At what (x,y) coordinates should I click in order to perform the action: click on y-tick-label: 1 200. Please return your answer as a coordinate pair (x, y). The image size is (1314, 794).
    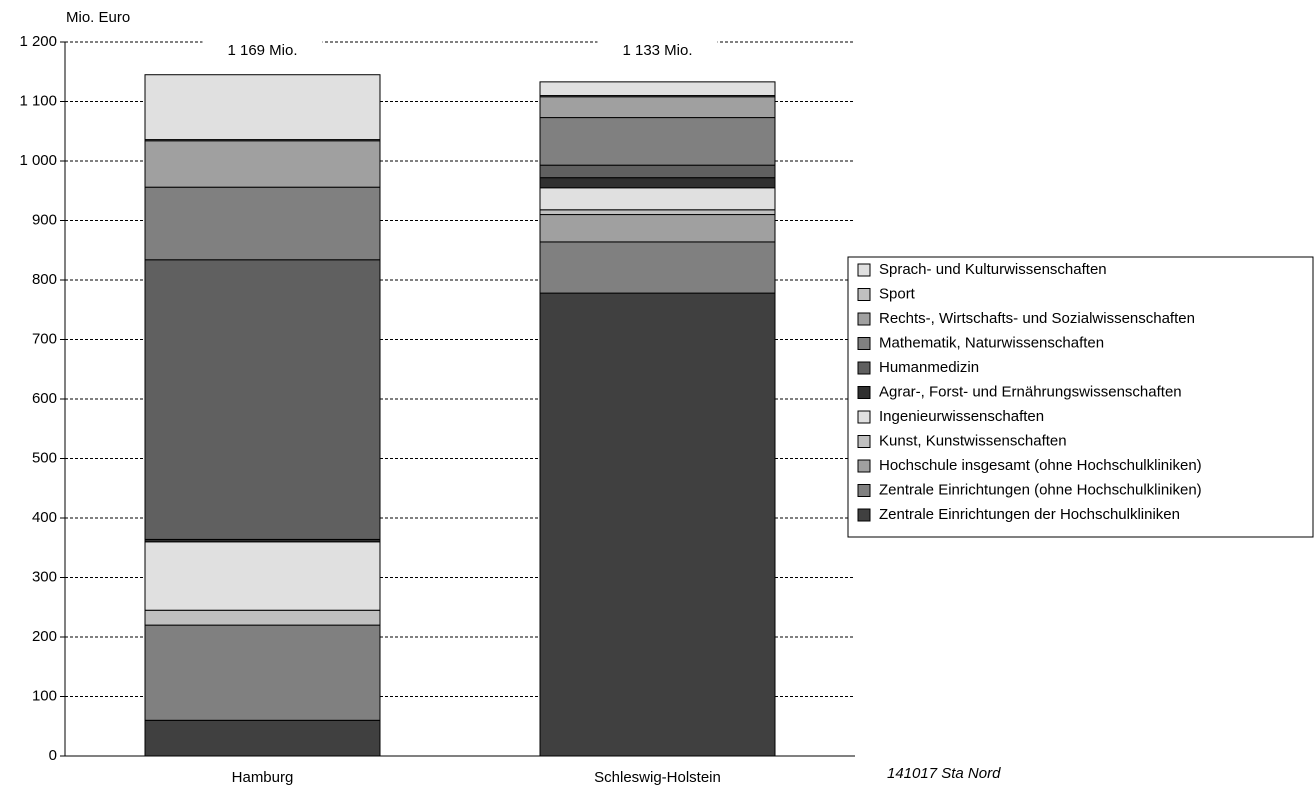
    Looking at the image, I should click on (38, 41).